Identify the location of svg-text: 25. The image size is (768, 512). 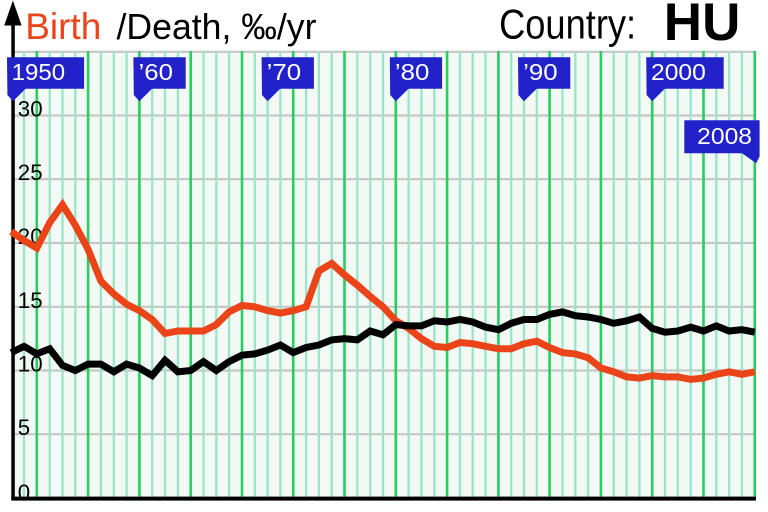
(30, 172).